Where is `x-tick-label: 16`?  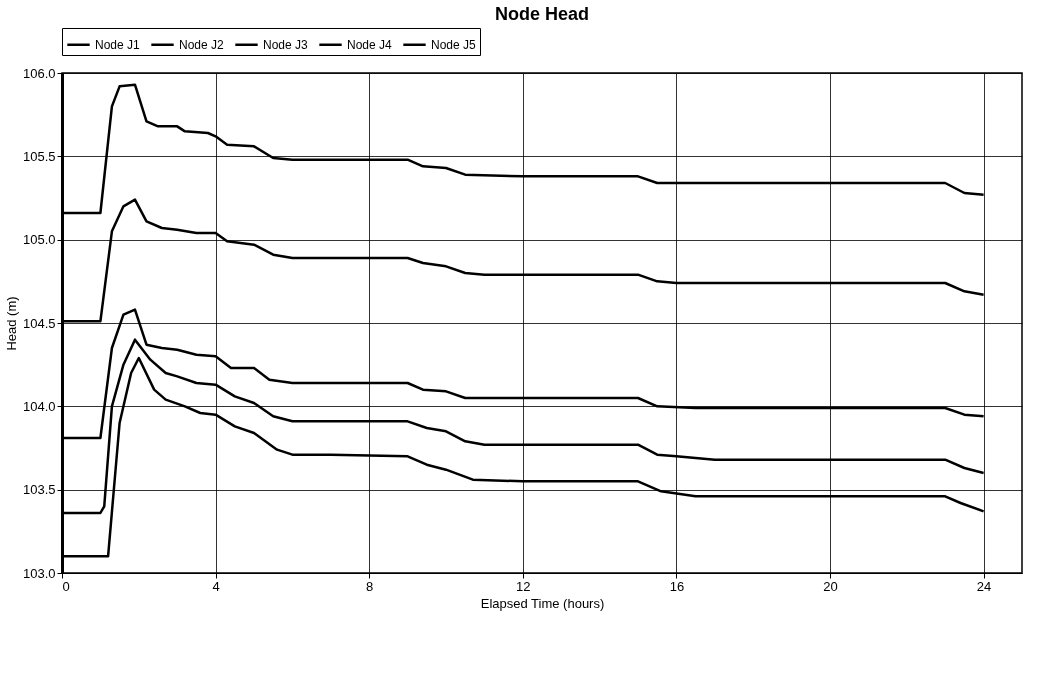 x-tick-label: 16 is located at coordinates (677, 586).